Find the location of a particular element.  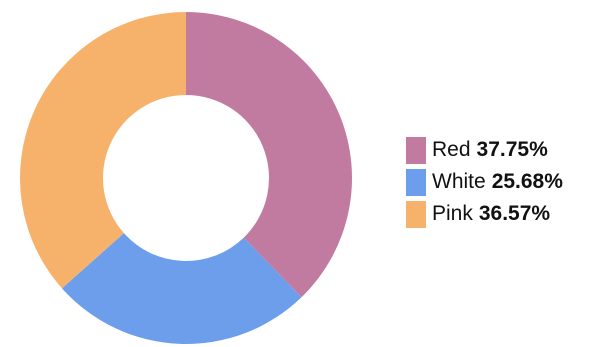

legend-label-pink: Pink is located at coordinates (452, 213).